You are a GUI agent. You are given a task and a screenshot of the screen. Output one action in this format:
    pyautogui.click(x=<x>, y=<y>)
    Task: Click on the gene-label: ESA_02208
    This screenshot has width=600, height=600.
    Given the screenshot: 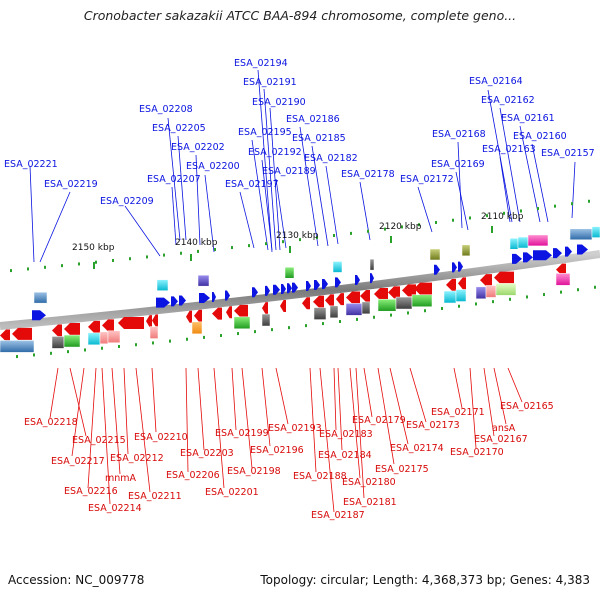 What is the action you would take?
    pyautogui.click(x=166, y=109)
    